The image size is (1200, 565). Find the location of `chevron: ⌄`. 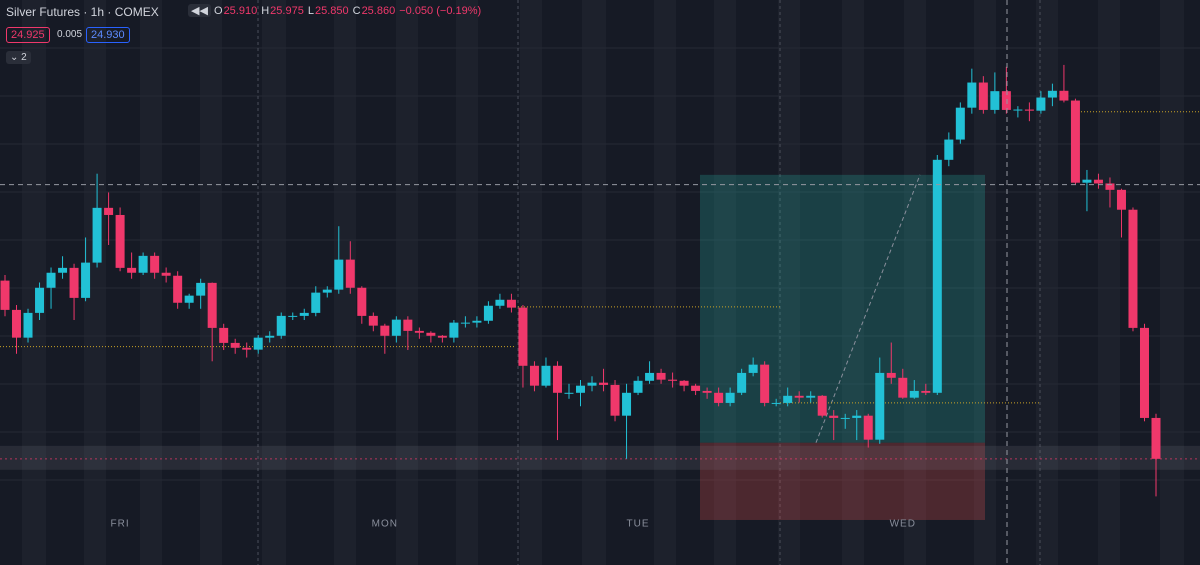

chevron: ⌄ is located at coordinates (16, 57).